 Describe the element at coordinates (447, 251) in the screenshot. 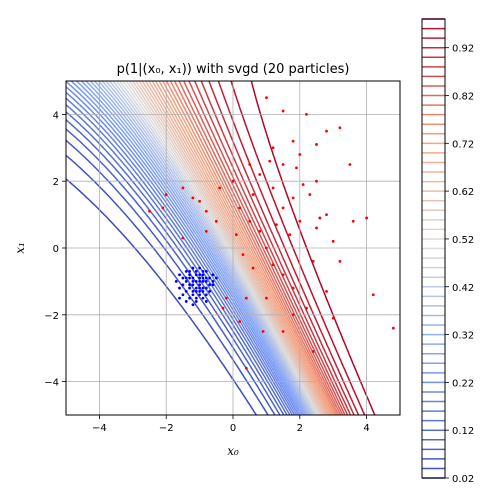

I see `colorbar: 0.02 0.12 0.22 0.32 0.42 0.52 0.62 0.72 0.82 0.92` at that location.